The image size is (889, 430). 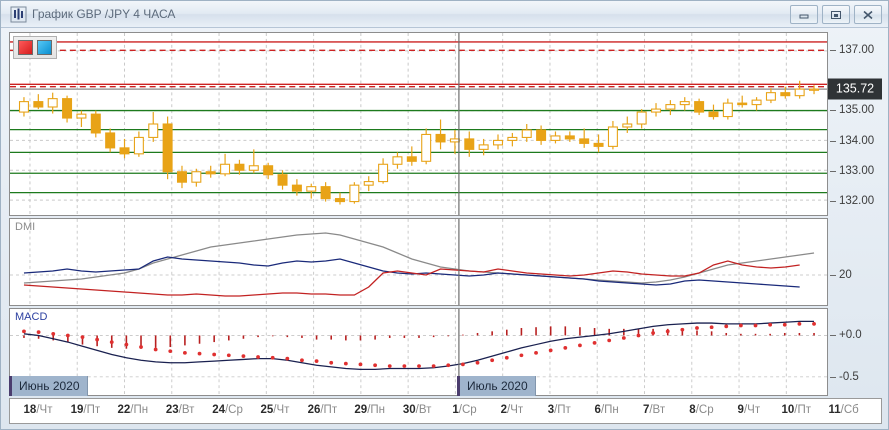 What do you see at coordinates (844, 377) in the screenshot?
I see `macd-tick: -0.5` at bounding box center [844, 377].